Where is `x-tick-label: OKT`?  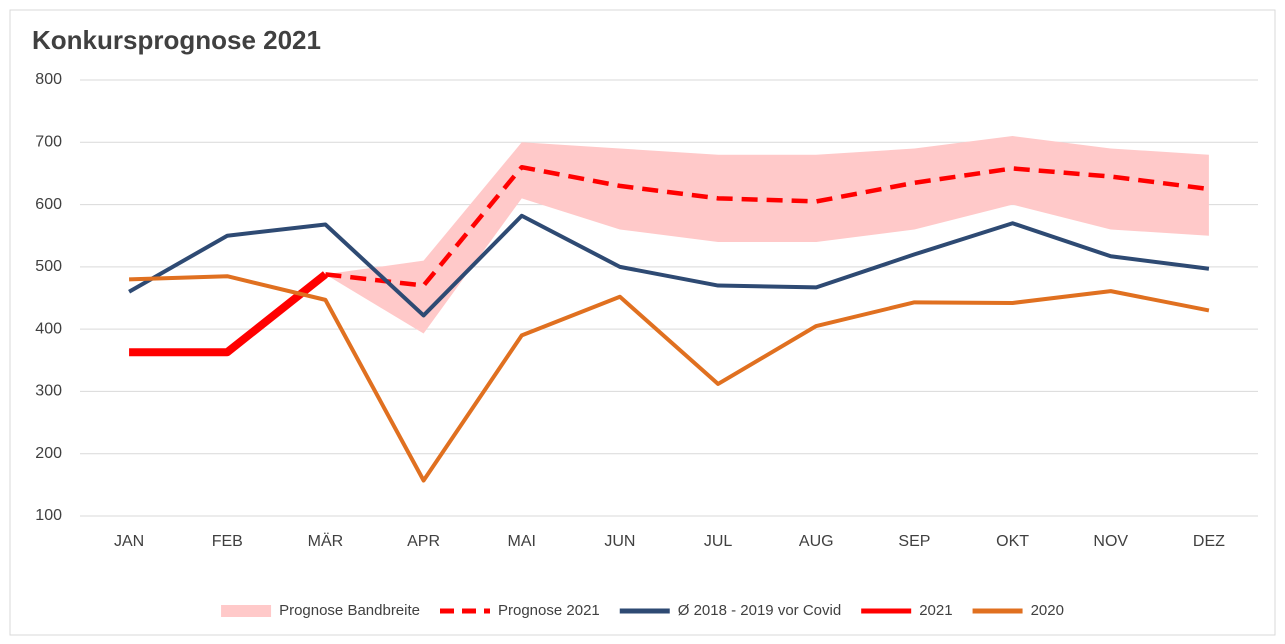 x-tick-label: OKT is located at coordinates (1012, 541).